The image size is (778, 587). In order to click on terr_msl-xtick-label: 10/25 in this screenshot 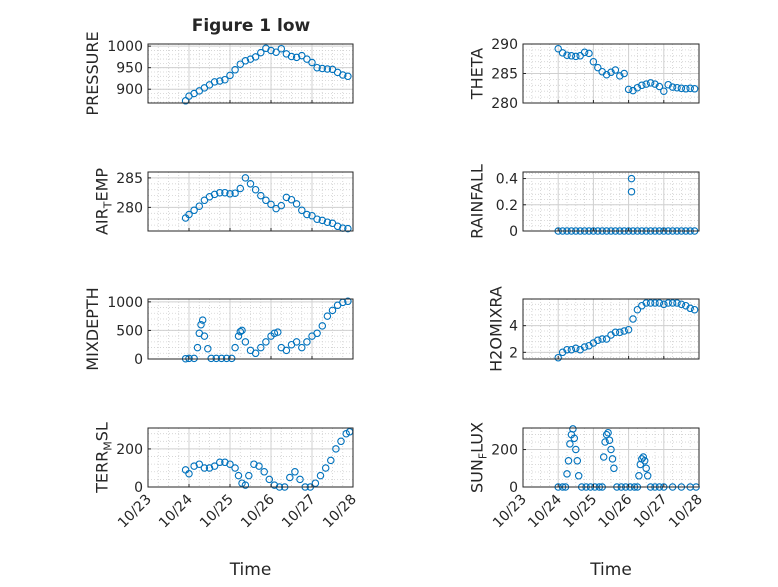, I will do `click(217, 512)`.